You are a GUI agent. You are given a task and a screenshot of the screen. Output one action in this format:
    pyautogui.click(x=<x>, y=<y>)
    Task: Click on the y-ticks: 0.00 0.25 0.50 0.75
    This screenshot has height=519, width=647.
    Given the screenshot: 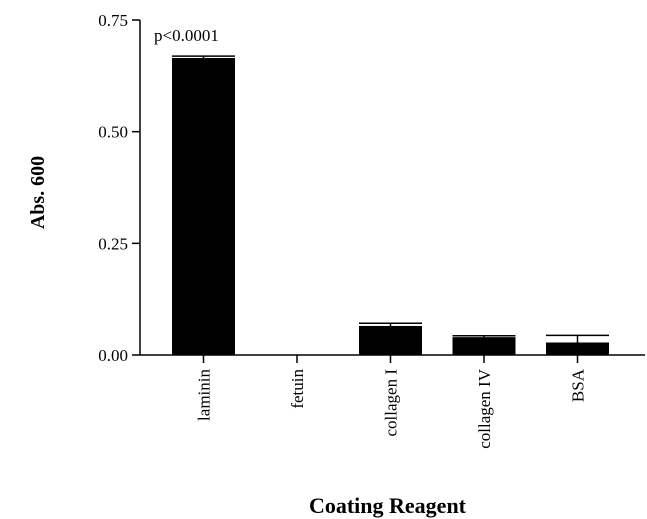 What is the action you would take?
    pyautogui.click(x=119, y=188)
    